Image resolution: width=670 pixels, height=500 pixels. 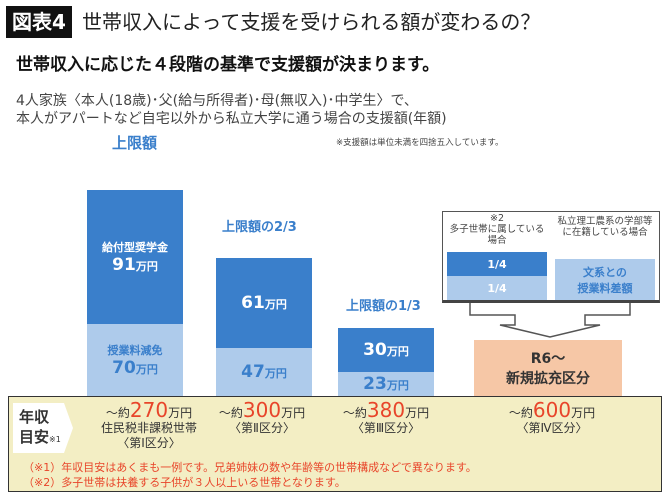 What do you see at coordinates (259, 227) in the screenshot?
I see `cap-label: 上限額の2/3` at bounding box center [259, 227].